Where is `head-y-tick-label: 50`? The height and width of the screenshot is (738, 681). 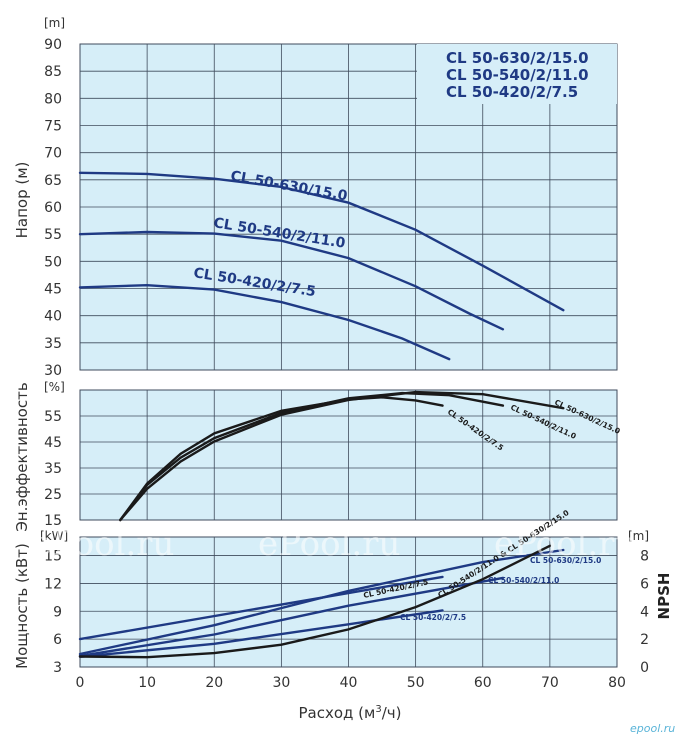
head-y-tick-label: 50 is located at coordinates (53, 262).